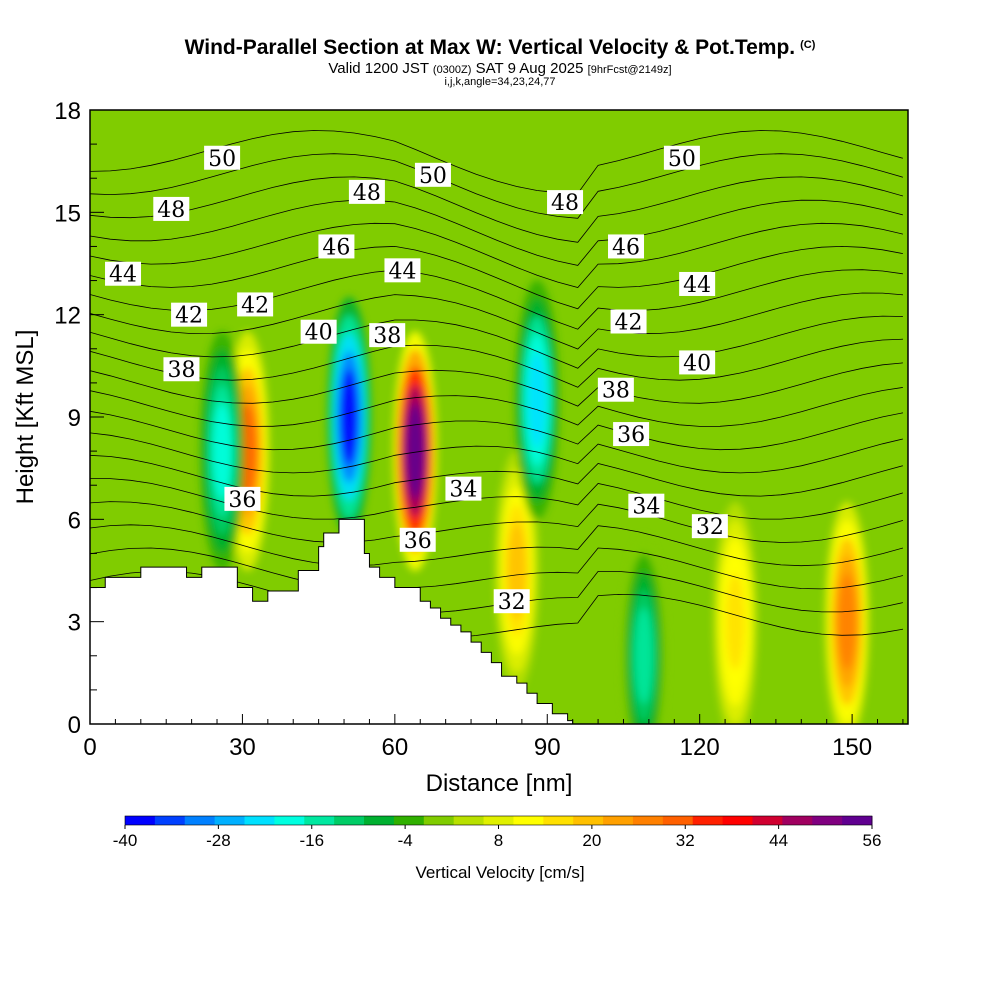  Describe the element at coordinates (74, 418) in the screenshot. I see `y-tick-label-3: 9` at that location.